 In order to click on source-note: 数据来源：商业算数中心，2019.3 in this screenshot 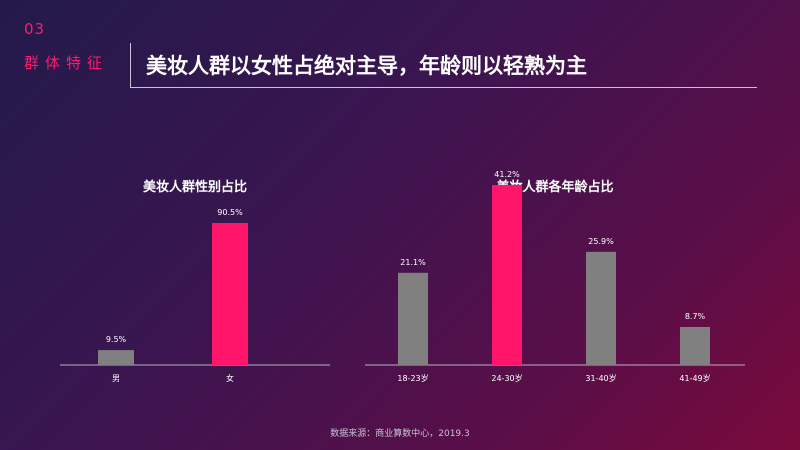, I will do `click(400, 434)`.